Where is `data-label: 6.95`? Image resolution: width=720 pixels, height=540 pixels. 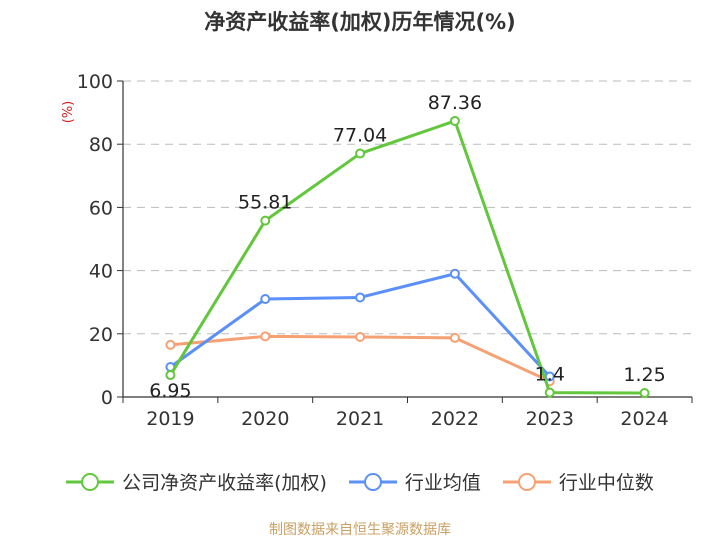 data-label: 6.95 is located at coordinates (170, 391).